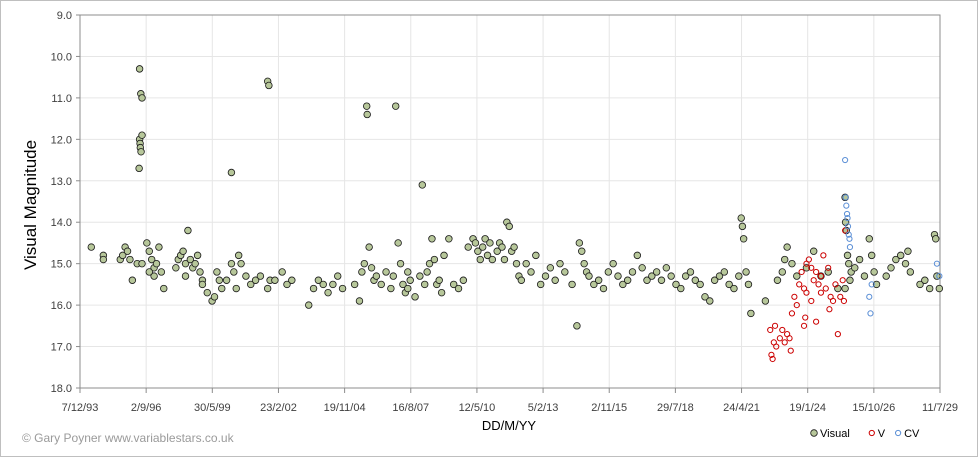 Image resolution: width=978 pixels, height=457 pixels. Describe the element at coordinates (61, 348) in the screenshot. I see `y-tick-label: 17.0` at that location.